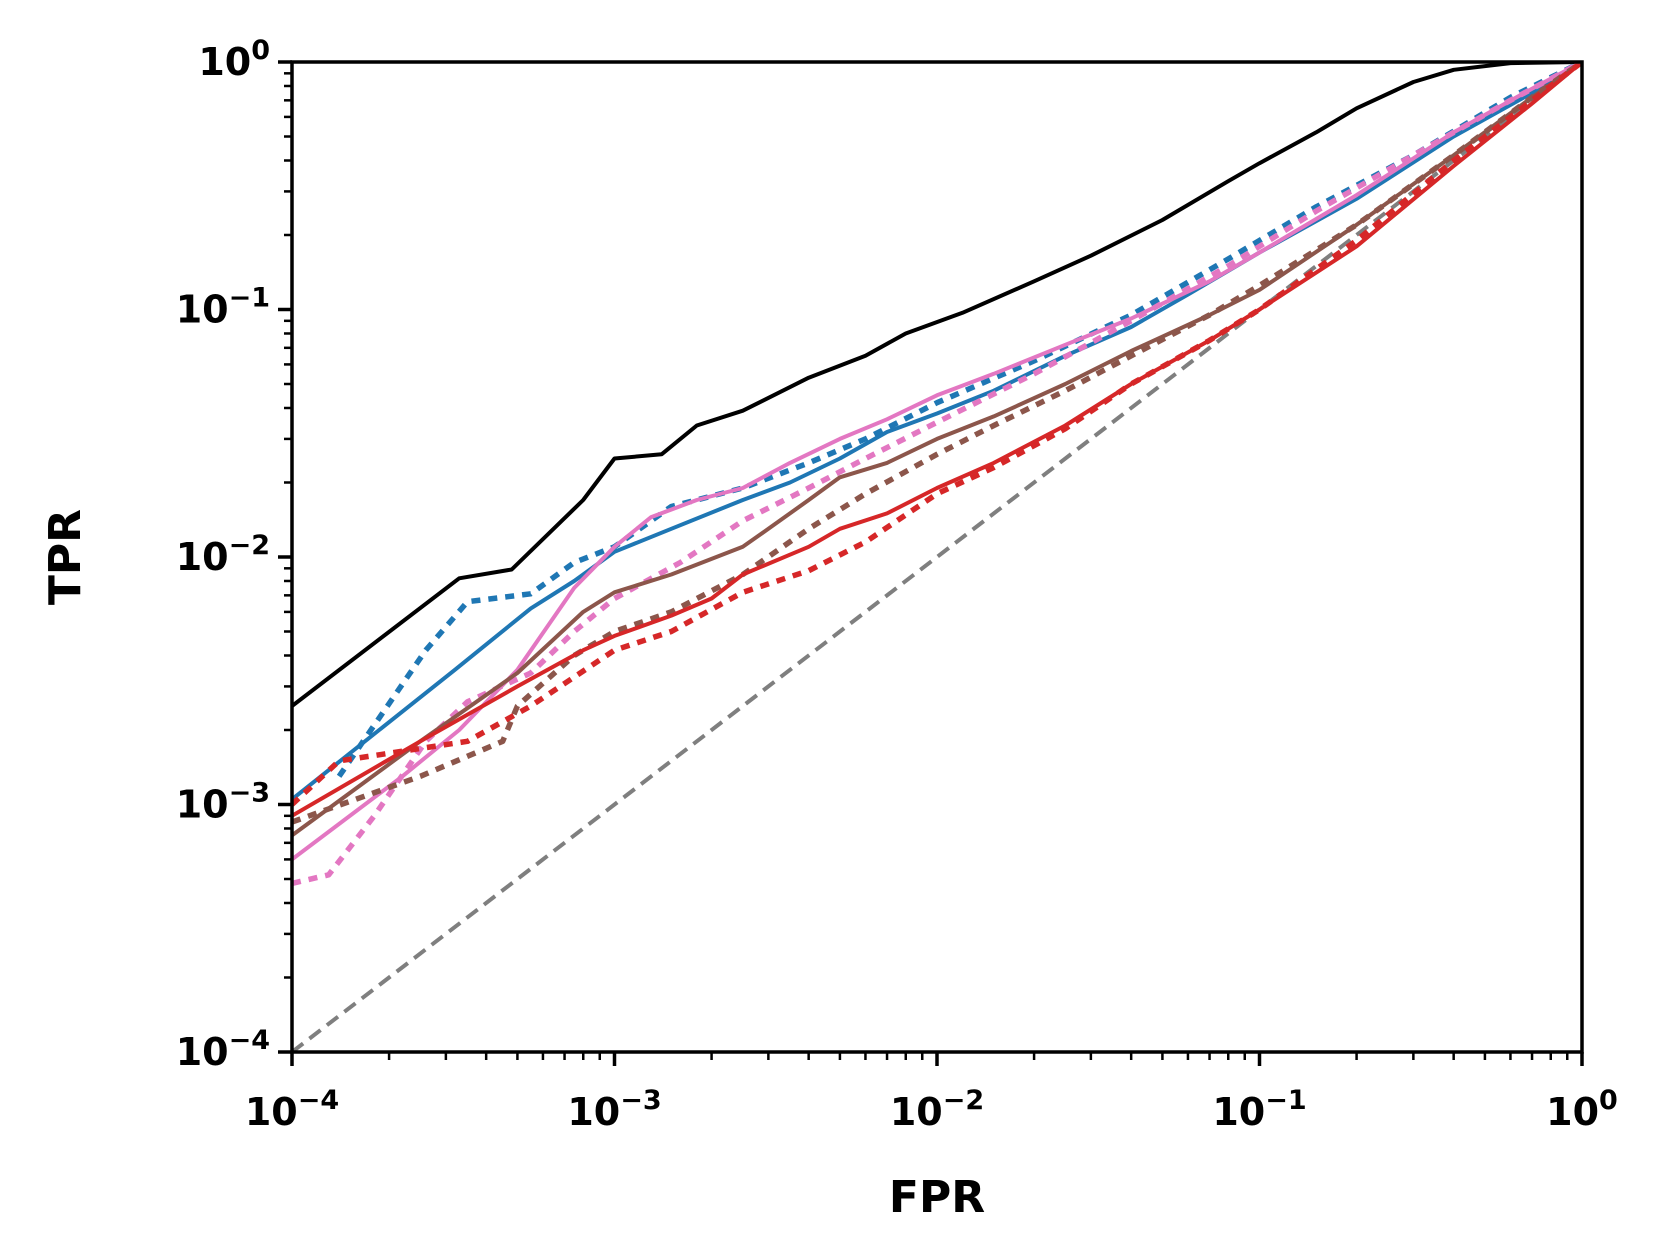  I want to click on x-tick-label-1: 10⁻³, so click(614, 1109).